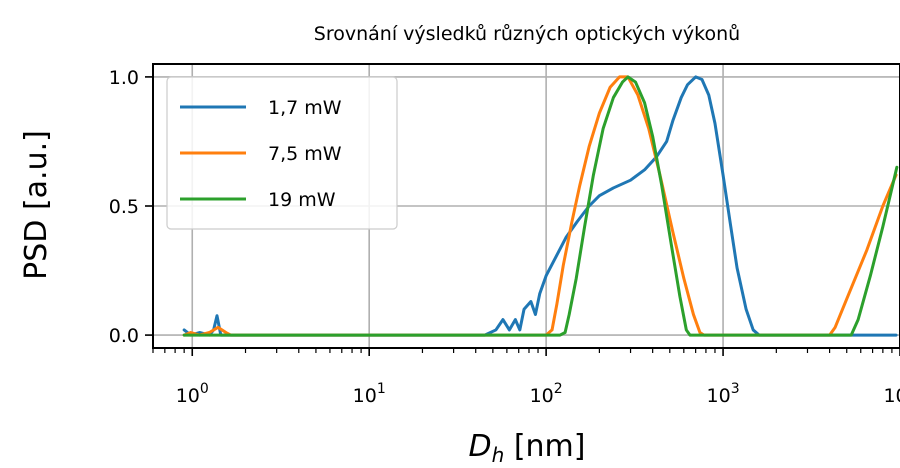 This screenshot has width=900, height=468. What do you see at coordinates (305, 108) in the screenshot?
I see `legend-label-1-7mw: 1,7 mW` at bounding box center [305, 108].